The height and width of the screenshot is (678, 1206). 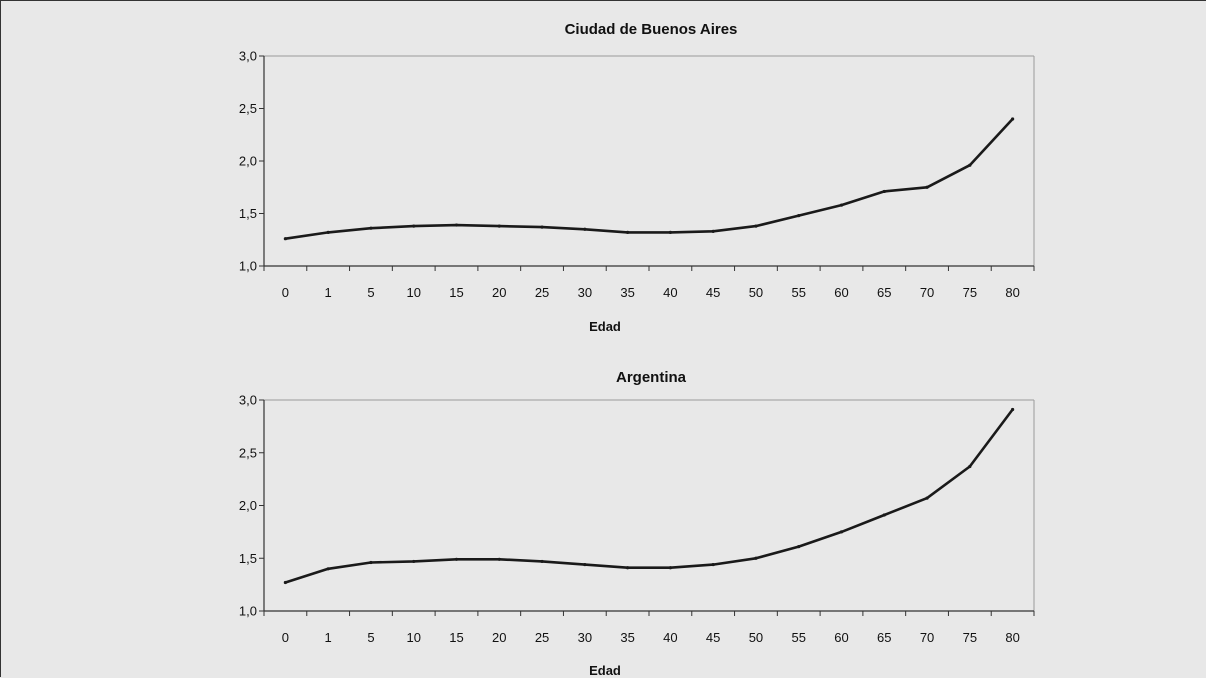 I want to click on chart-title: Ciudad de Buenos Aires, so click(x=651, y=29).